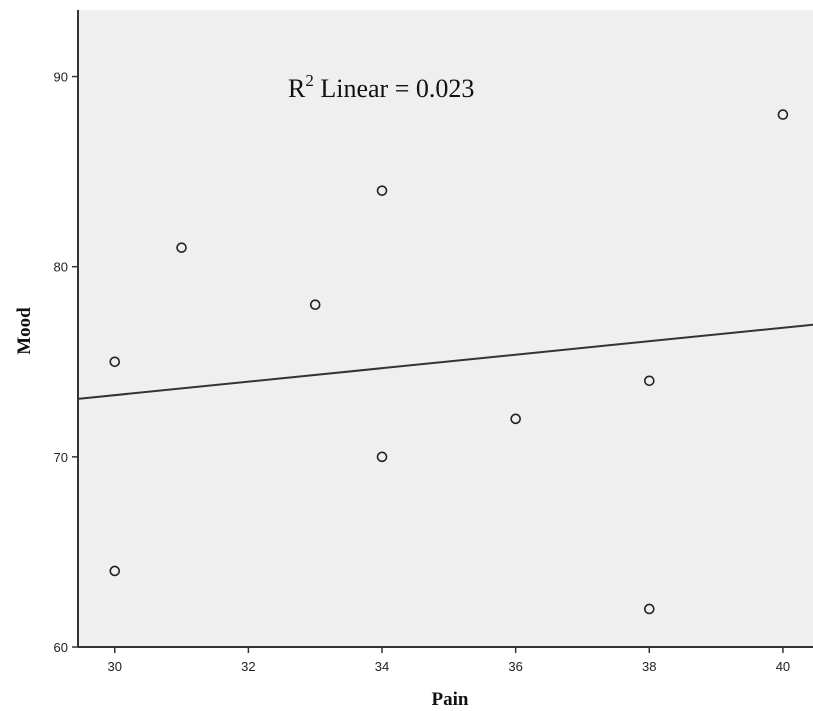  I want to click on fit-line, so click(445, 361).